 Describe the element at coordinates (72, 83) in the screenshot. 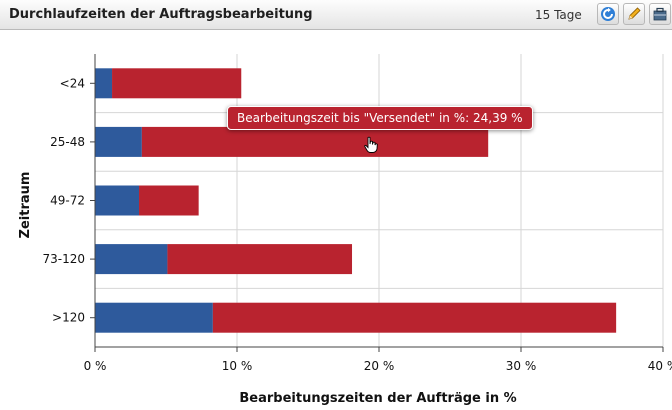

I see `y-tick-label: <24` at that location.